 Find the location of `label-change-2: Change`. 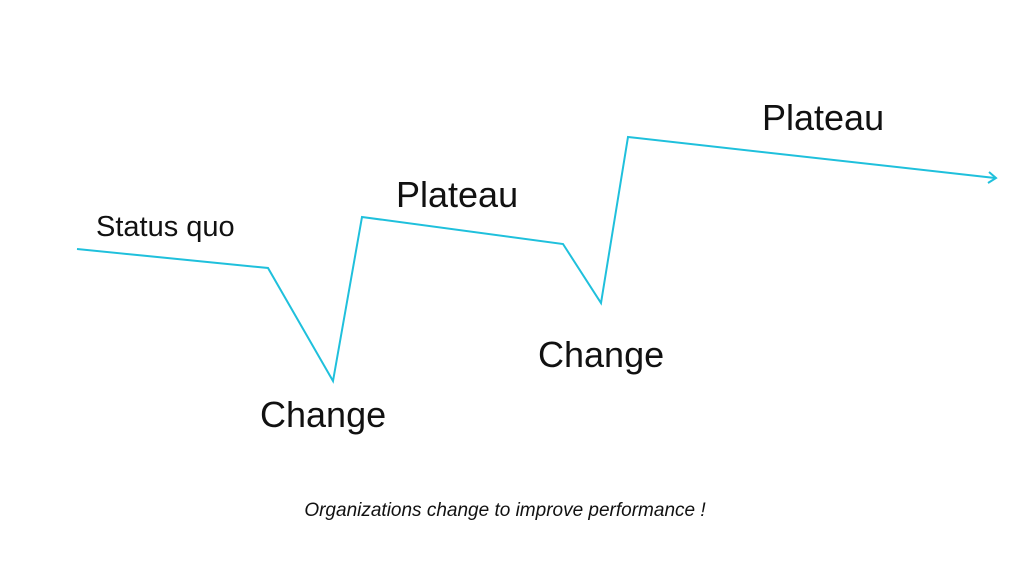

label-change-2: Change is located at coordinates (601, 354).